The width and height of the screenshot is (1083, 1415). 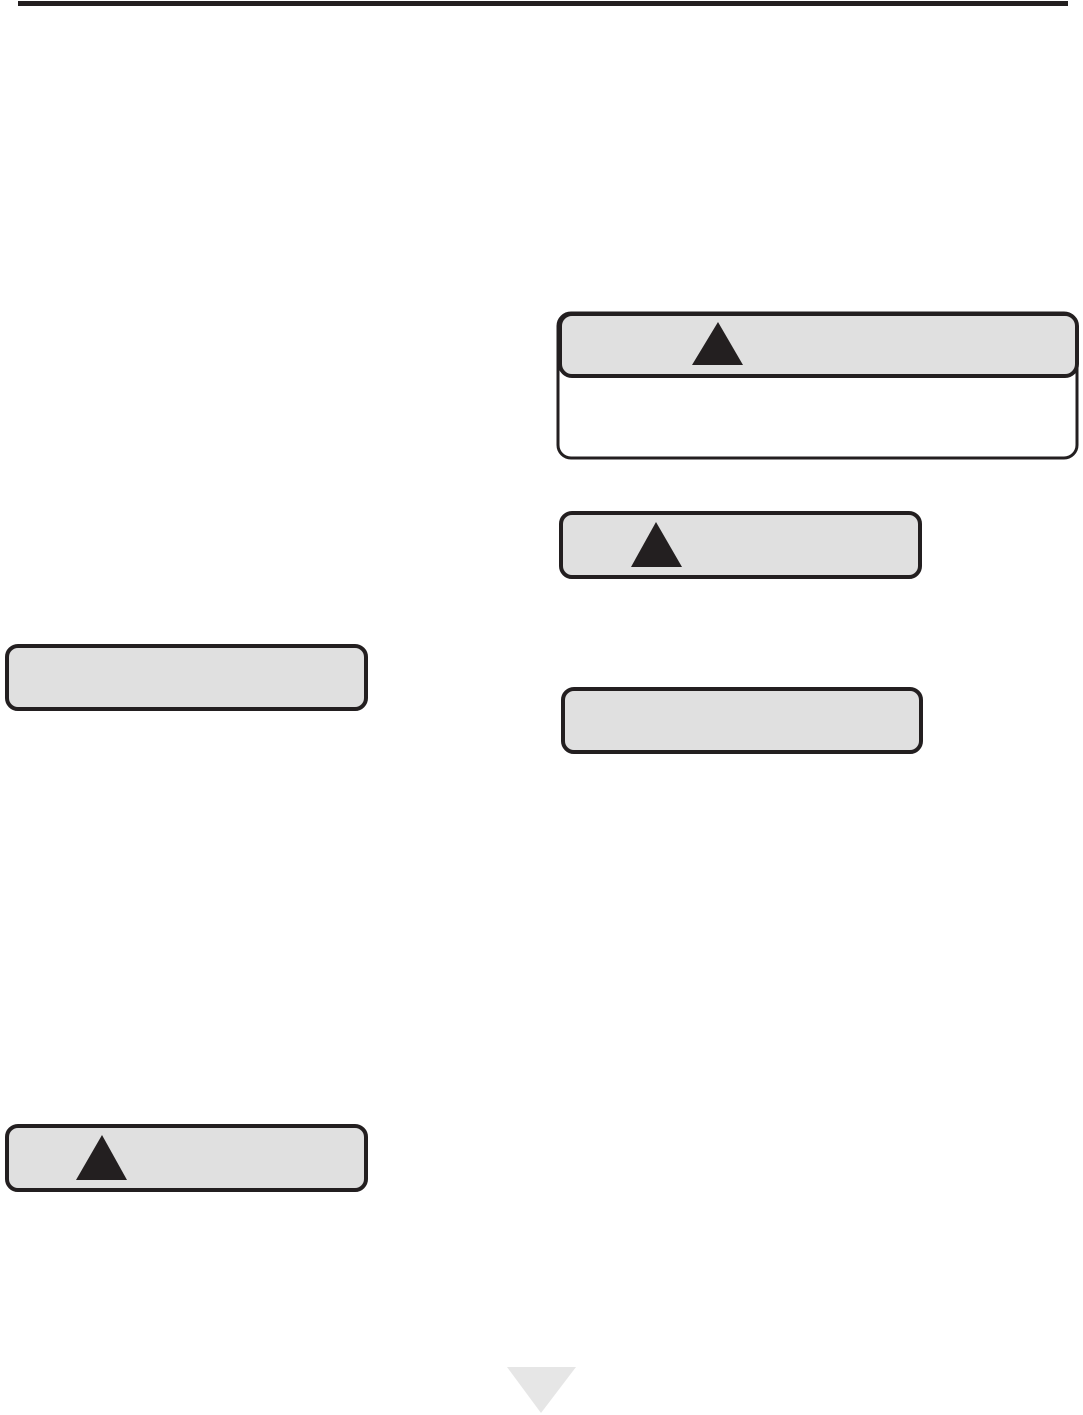 I want to click on warning-box, so click(x=817, y=385).